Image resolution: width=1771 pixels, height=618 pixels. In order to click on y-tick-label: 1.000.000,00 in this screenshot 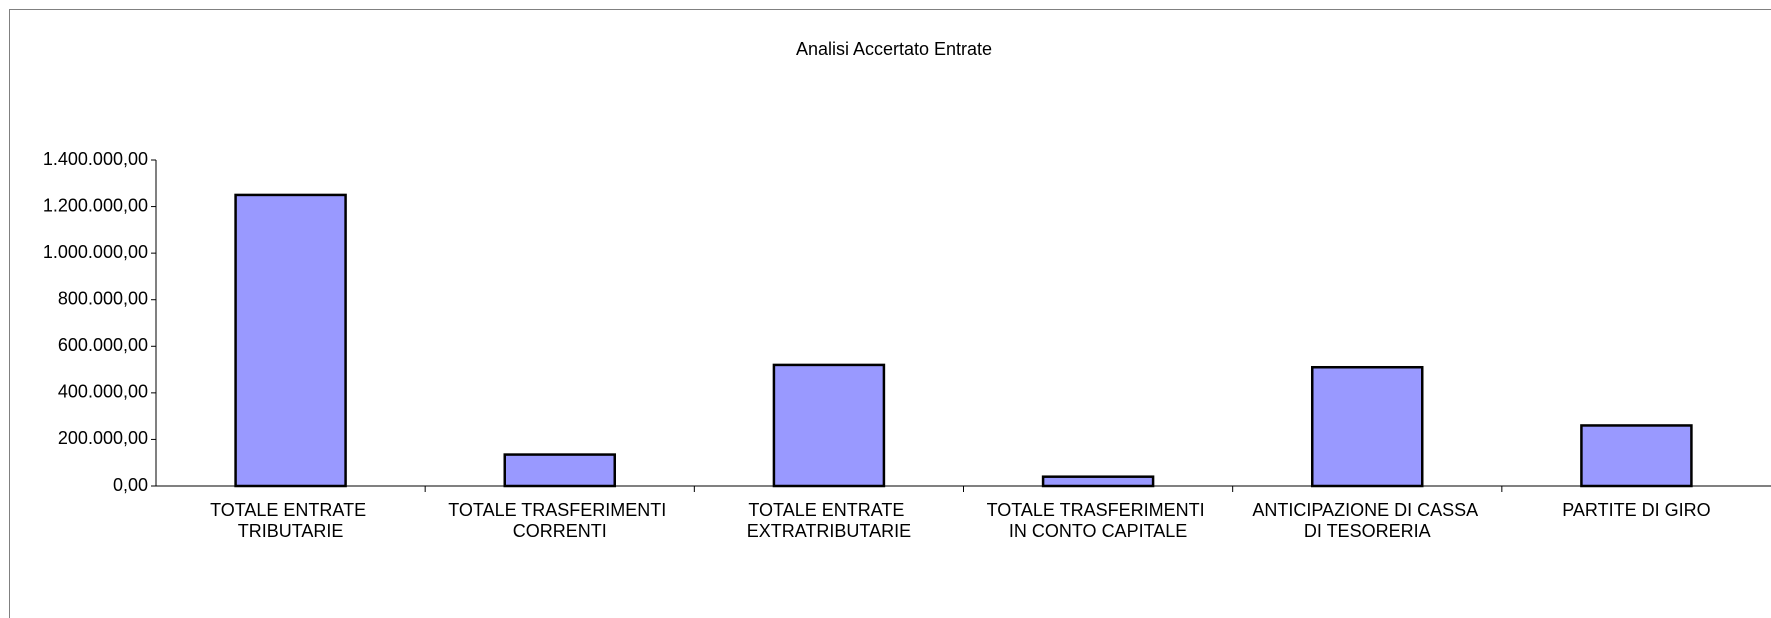, I will do `click(95, 252)`.